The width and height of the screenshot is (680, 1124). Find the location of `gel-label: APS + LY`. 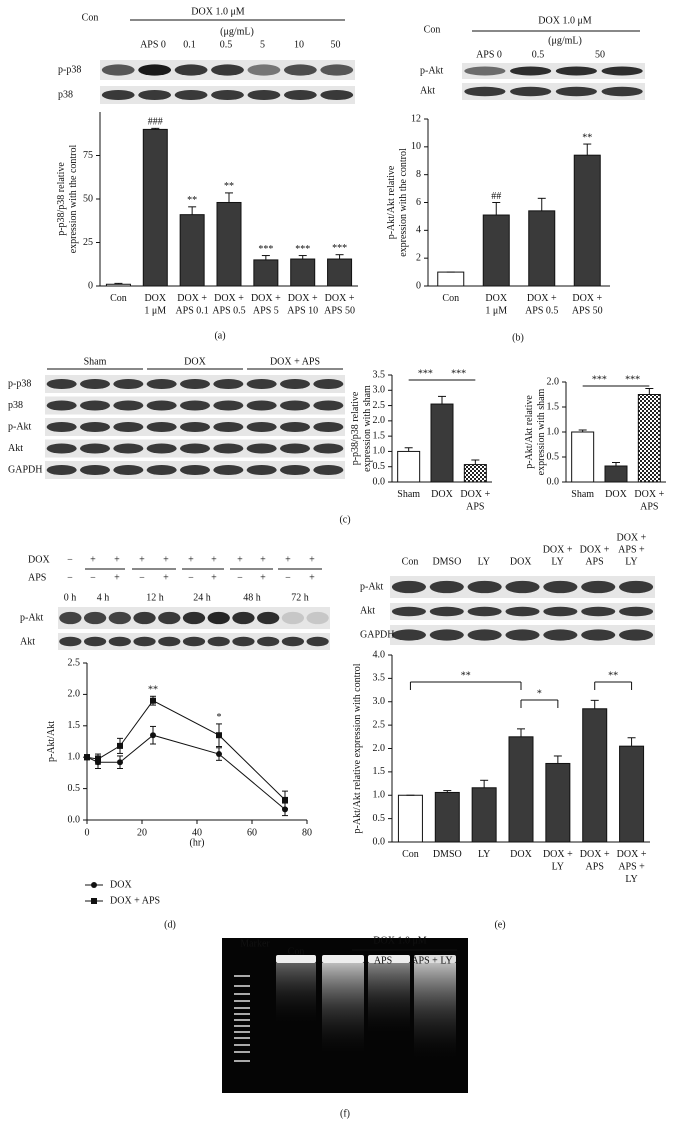

gel-label: APS + LY is located at coordinates (431, 960).